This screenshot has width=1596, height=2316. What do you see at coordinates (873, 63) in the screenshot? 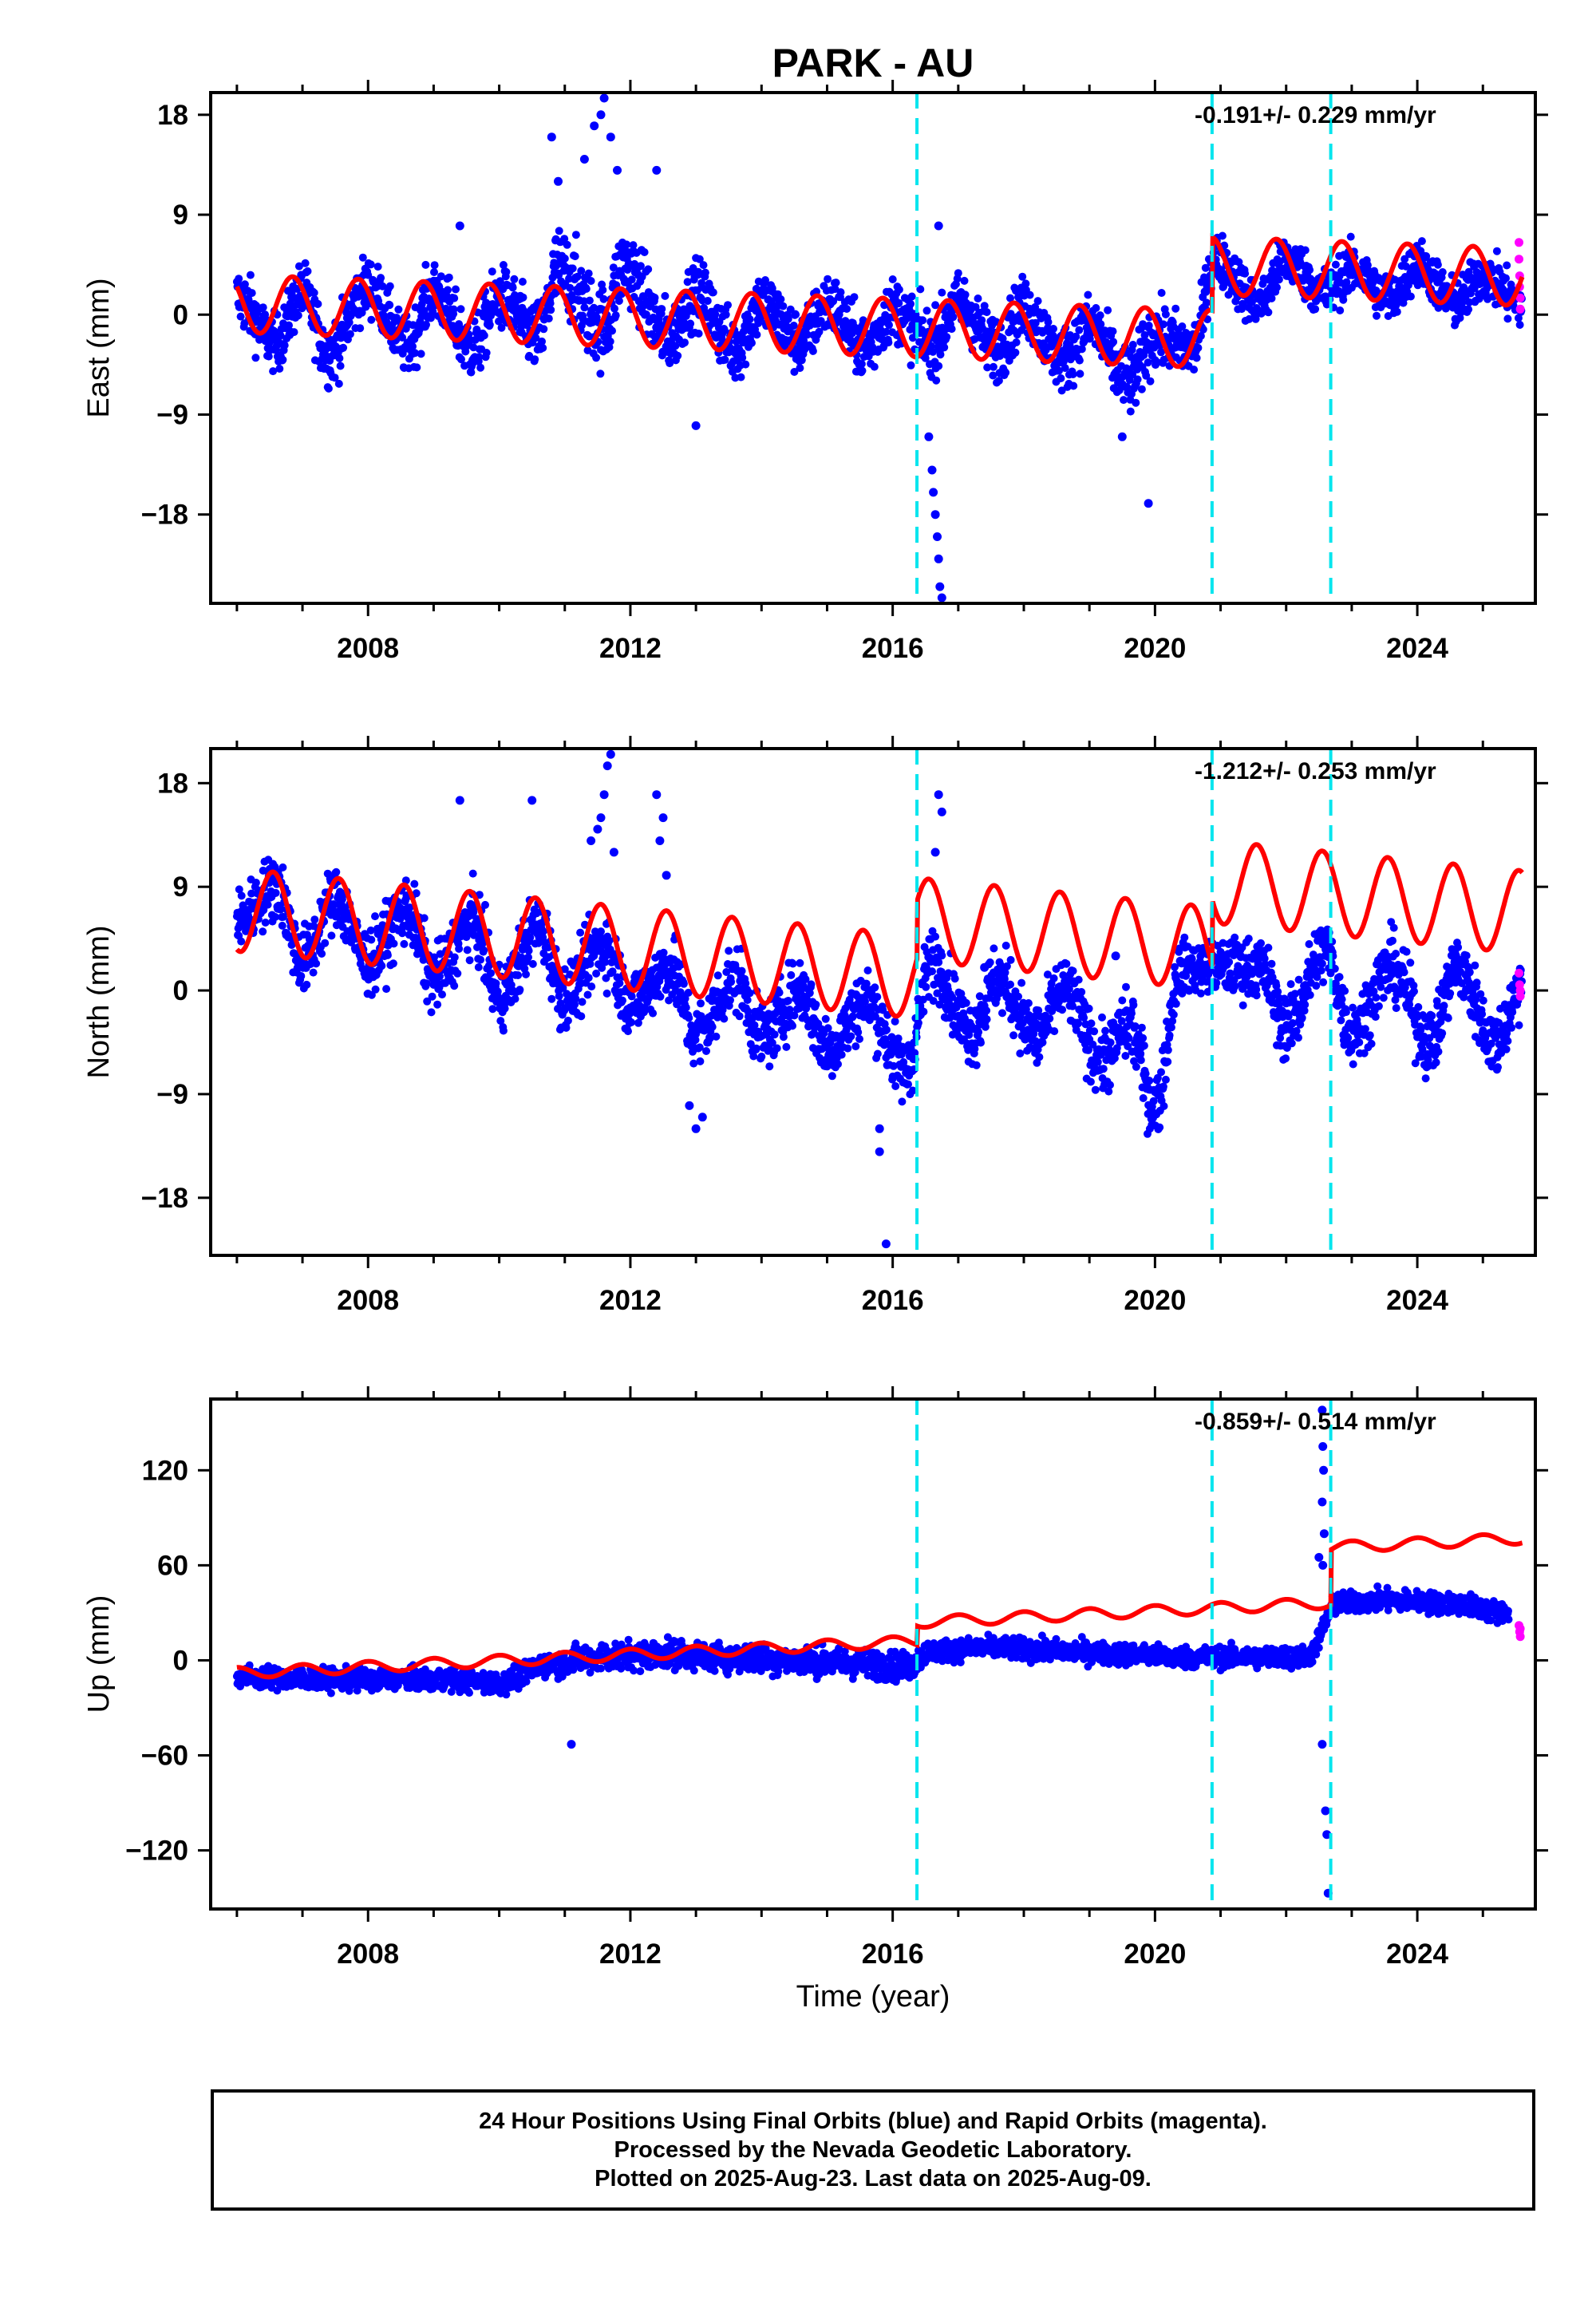
I see `chart-title: PARK - AU` at bounding box center [873, 63].